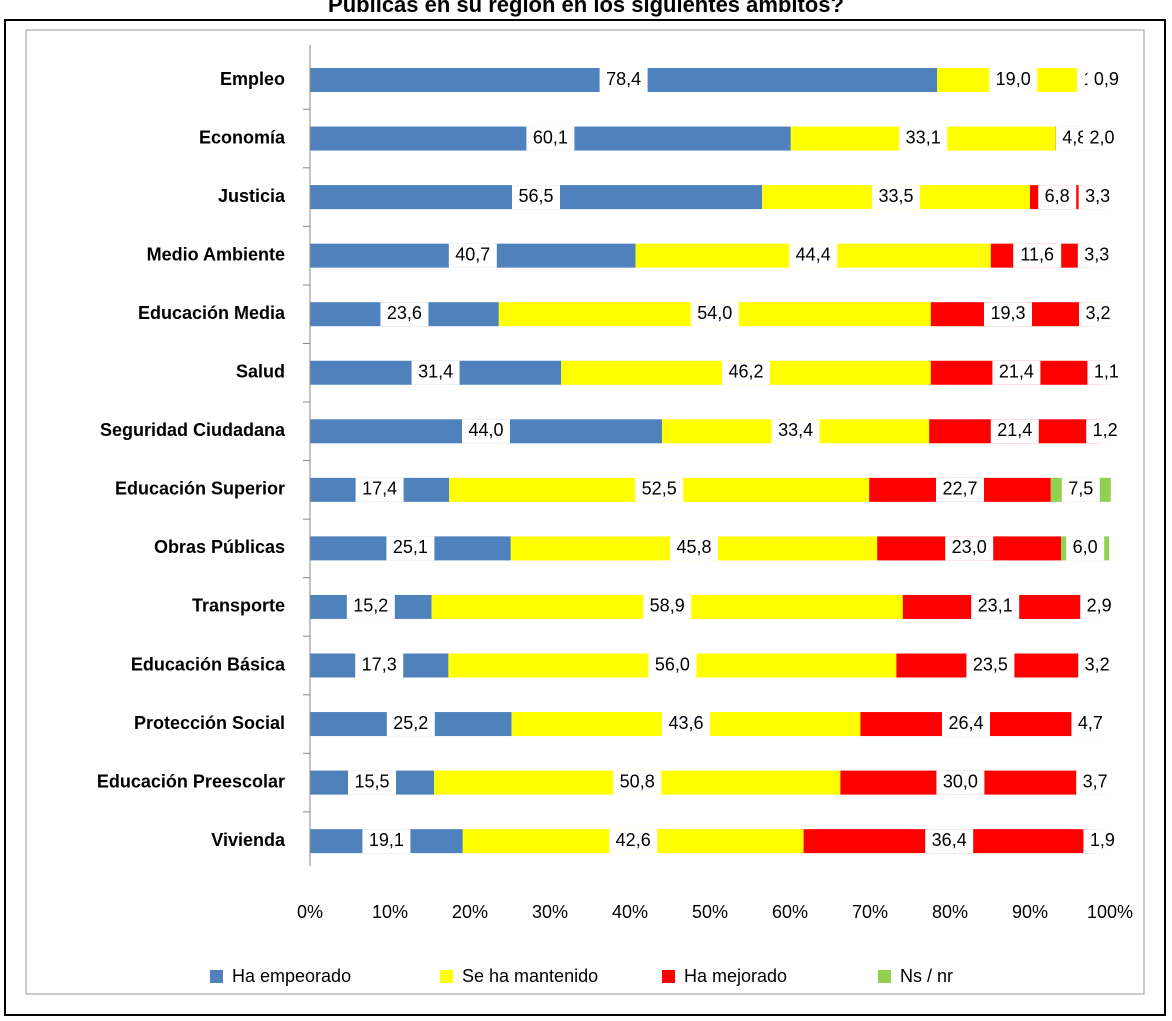 This screenshot has height=1021, width=1172. What do you see at coordinates (685, 723) in the screenshot?
I see `data-label: 43,6` at bounding box center [685, 723].